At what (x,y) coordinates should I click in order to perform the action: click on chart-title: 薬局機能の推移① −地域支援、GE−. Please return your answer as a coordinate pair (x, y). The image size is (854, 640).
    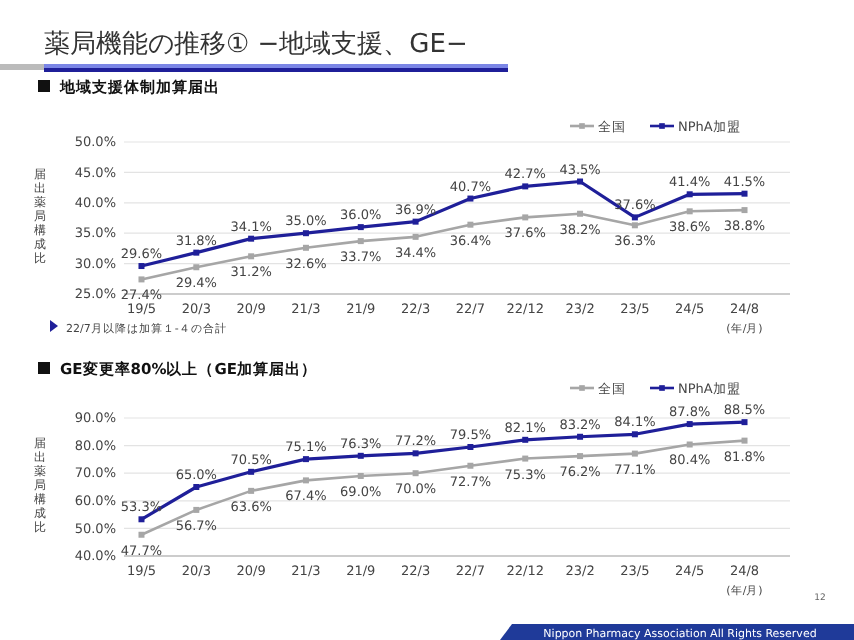
    Looking at the image, I should click on (256, 45).